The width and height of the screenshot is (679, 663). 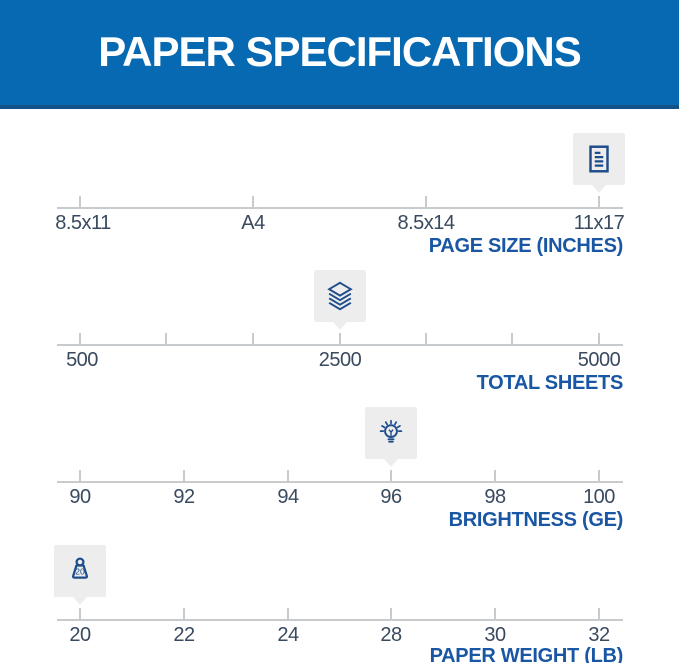 I want to click on sheets-icon, so click(x=340, y=296).